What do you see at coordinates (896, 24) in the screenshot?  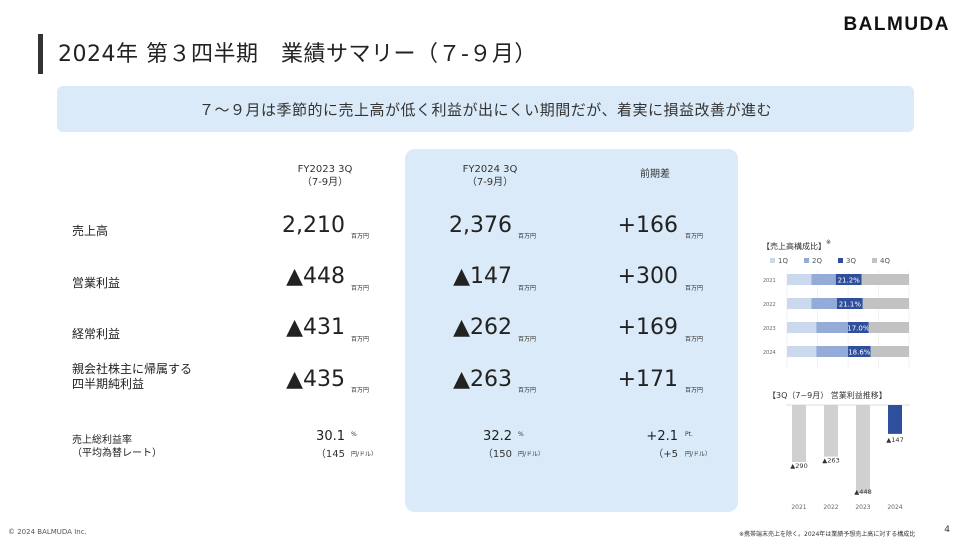 I see `brand-logo: BALMUDA` at bounding box center [896, 24].